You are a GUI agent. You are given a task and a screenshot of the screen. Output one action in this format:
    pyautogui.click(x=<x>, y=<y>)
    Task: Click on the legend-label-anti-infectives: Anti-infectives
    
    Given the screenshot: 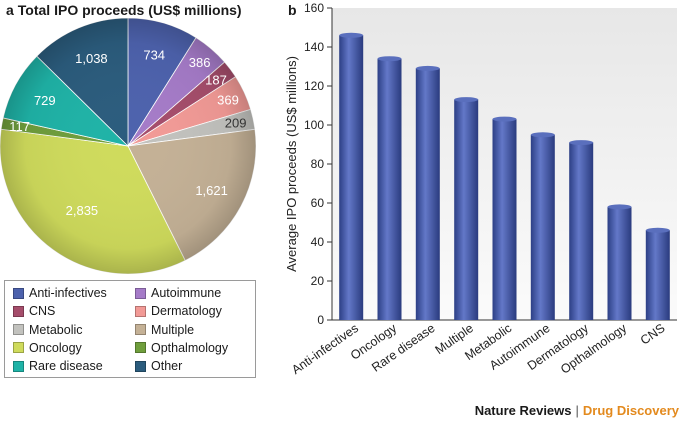 What is the action you would take?
    pyautogui.click(x=68, y=293)
    